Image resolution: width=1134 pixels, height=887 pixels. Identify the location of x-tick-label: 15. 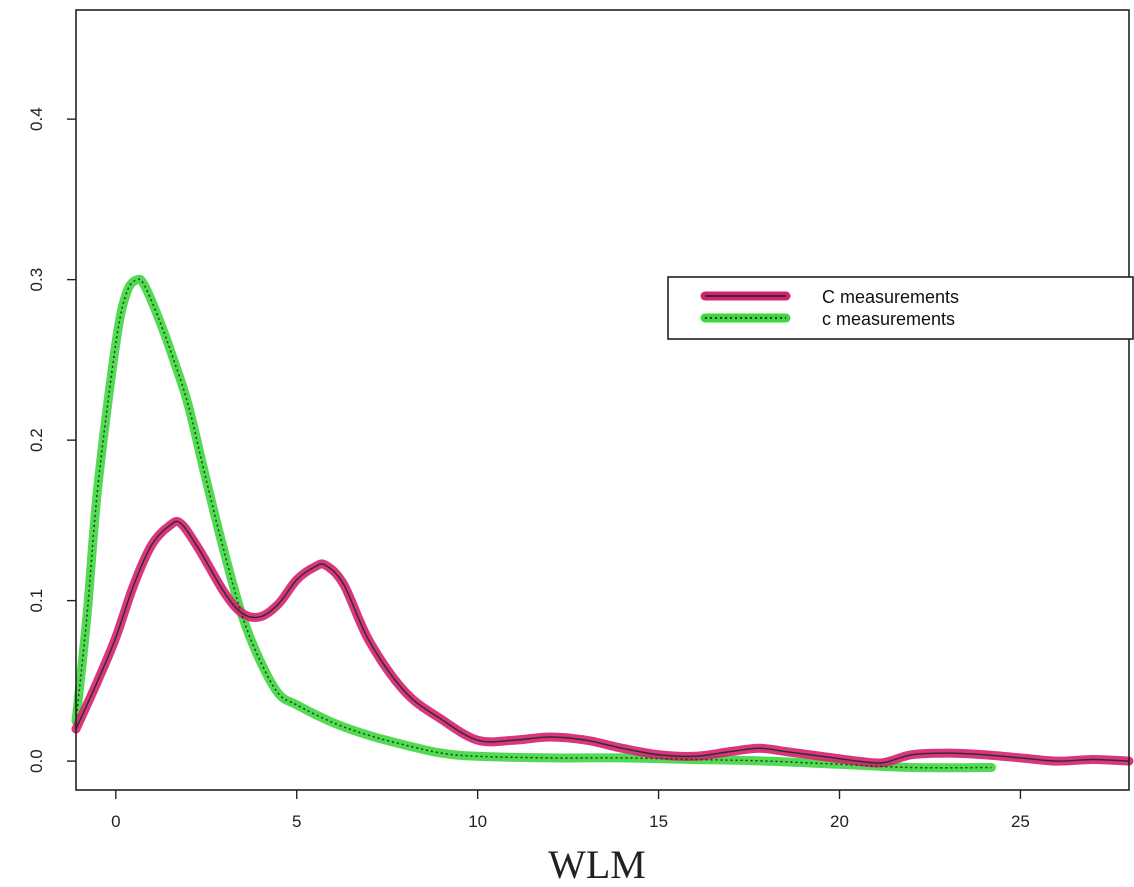
(658, 821).